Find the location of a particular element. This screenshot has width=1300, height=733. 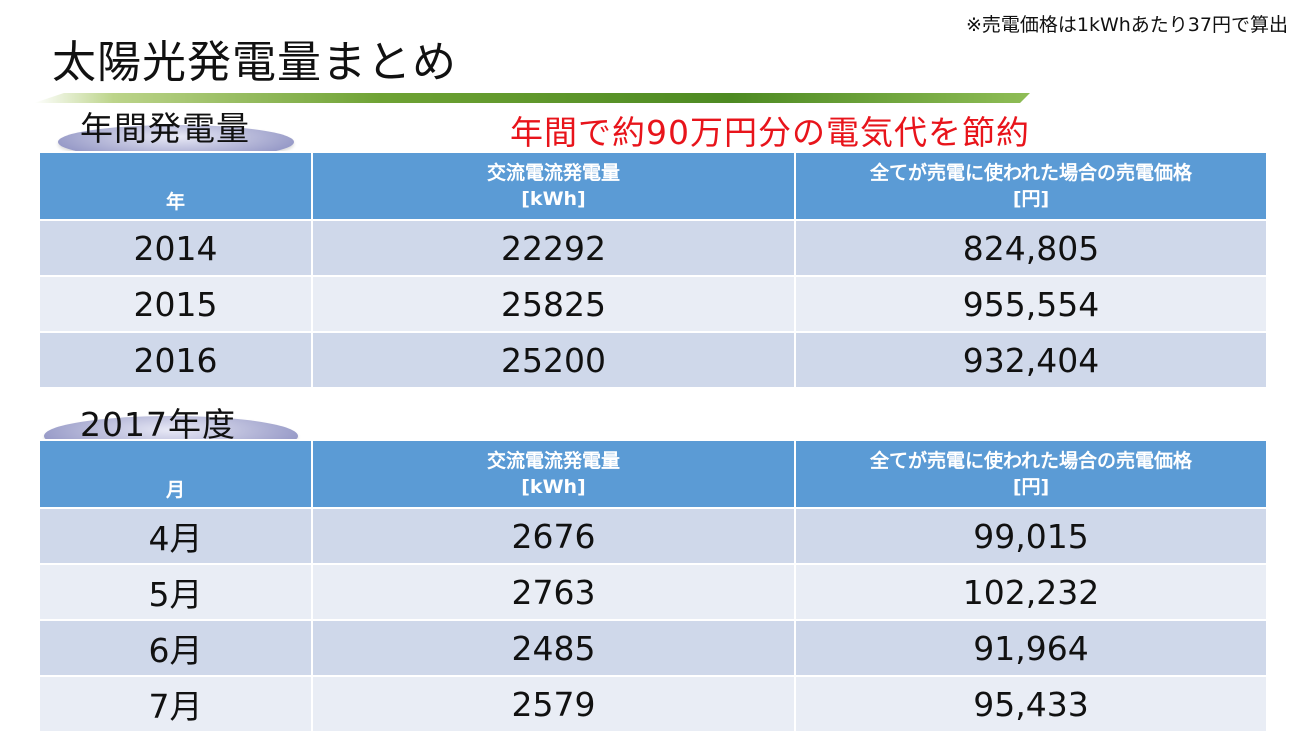

section-label-fy2017: 2017年度 is located at coordinates (158, 424).